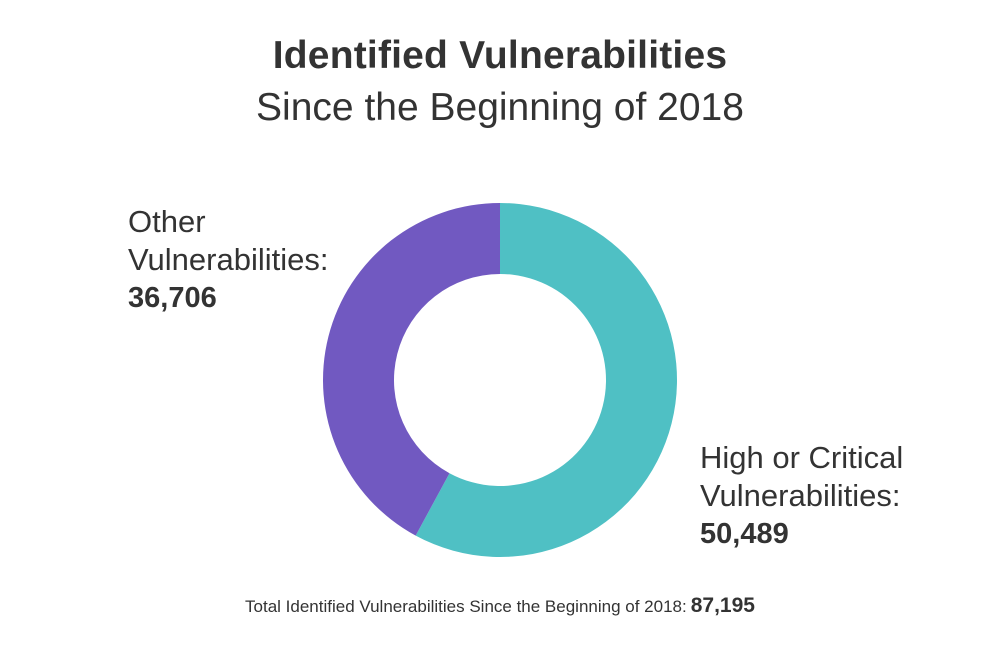 The image size is (1000, 650). I want to click on slice-label-other-value: 36,706, so click(172, 298).